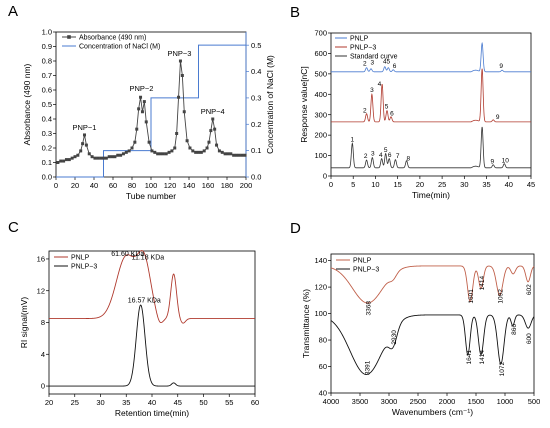 The image size is (550, 428). What do you see at coordinates (47, 162) in the screenshot?
I see `y-tick-label: 0.1` at bounding box center [47, 162].